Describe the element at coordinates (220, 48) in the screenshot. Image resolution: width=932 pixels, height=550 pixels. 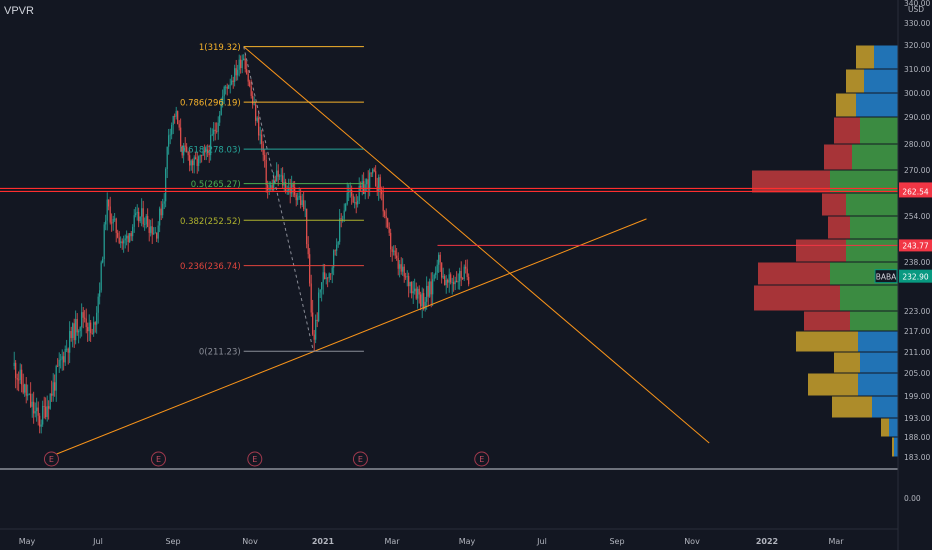
I see `fib-level-label: 1(319.32)` at that location.